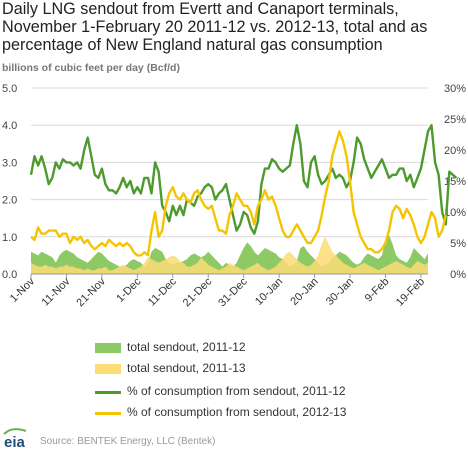 Image resolution: width=468 pixels, height=450 pixels. Describe the element at coordinates (108, 348) in the screenshot. I see `legend-swatch-green-area` at that location.